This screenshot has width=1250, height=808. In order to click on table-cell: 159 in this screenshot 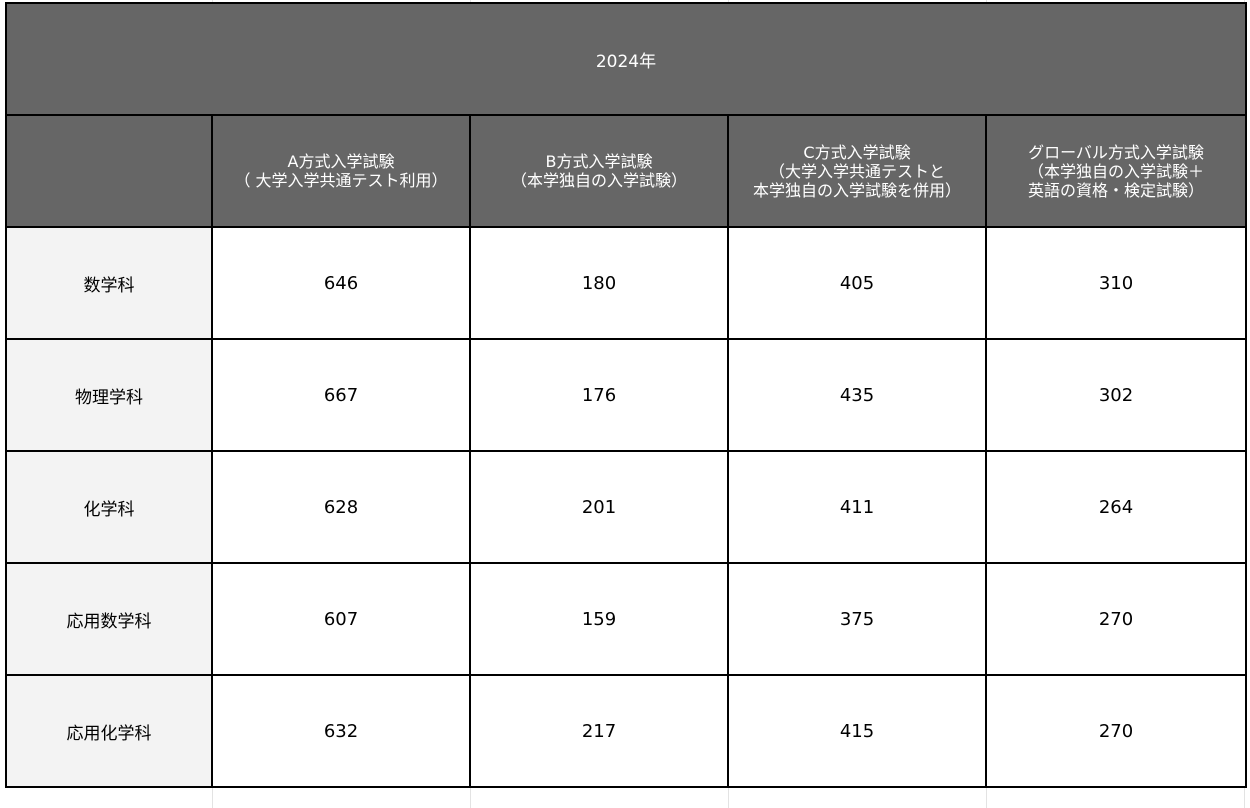, I will do `click(599, 619)`.